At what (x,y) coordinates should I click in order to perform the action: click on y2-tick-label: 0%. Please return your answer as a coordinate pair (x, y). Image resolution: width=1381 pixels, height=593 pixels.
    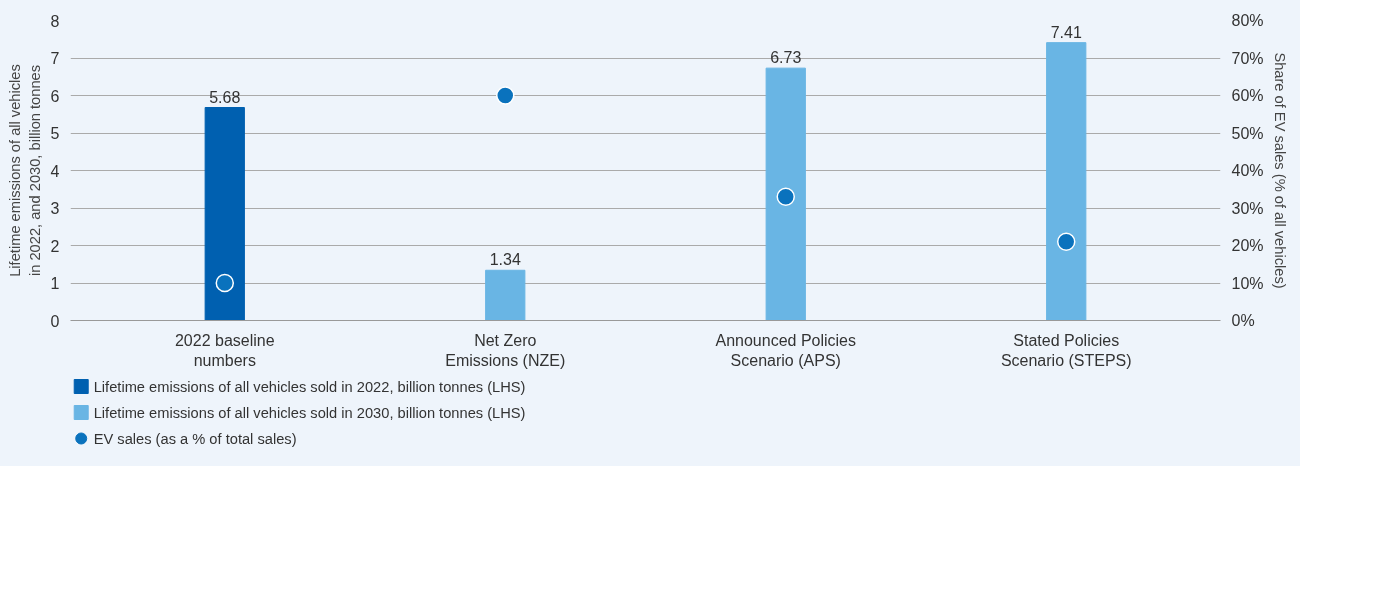
    Looking at the image, I should click on (1243, 320).